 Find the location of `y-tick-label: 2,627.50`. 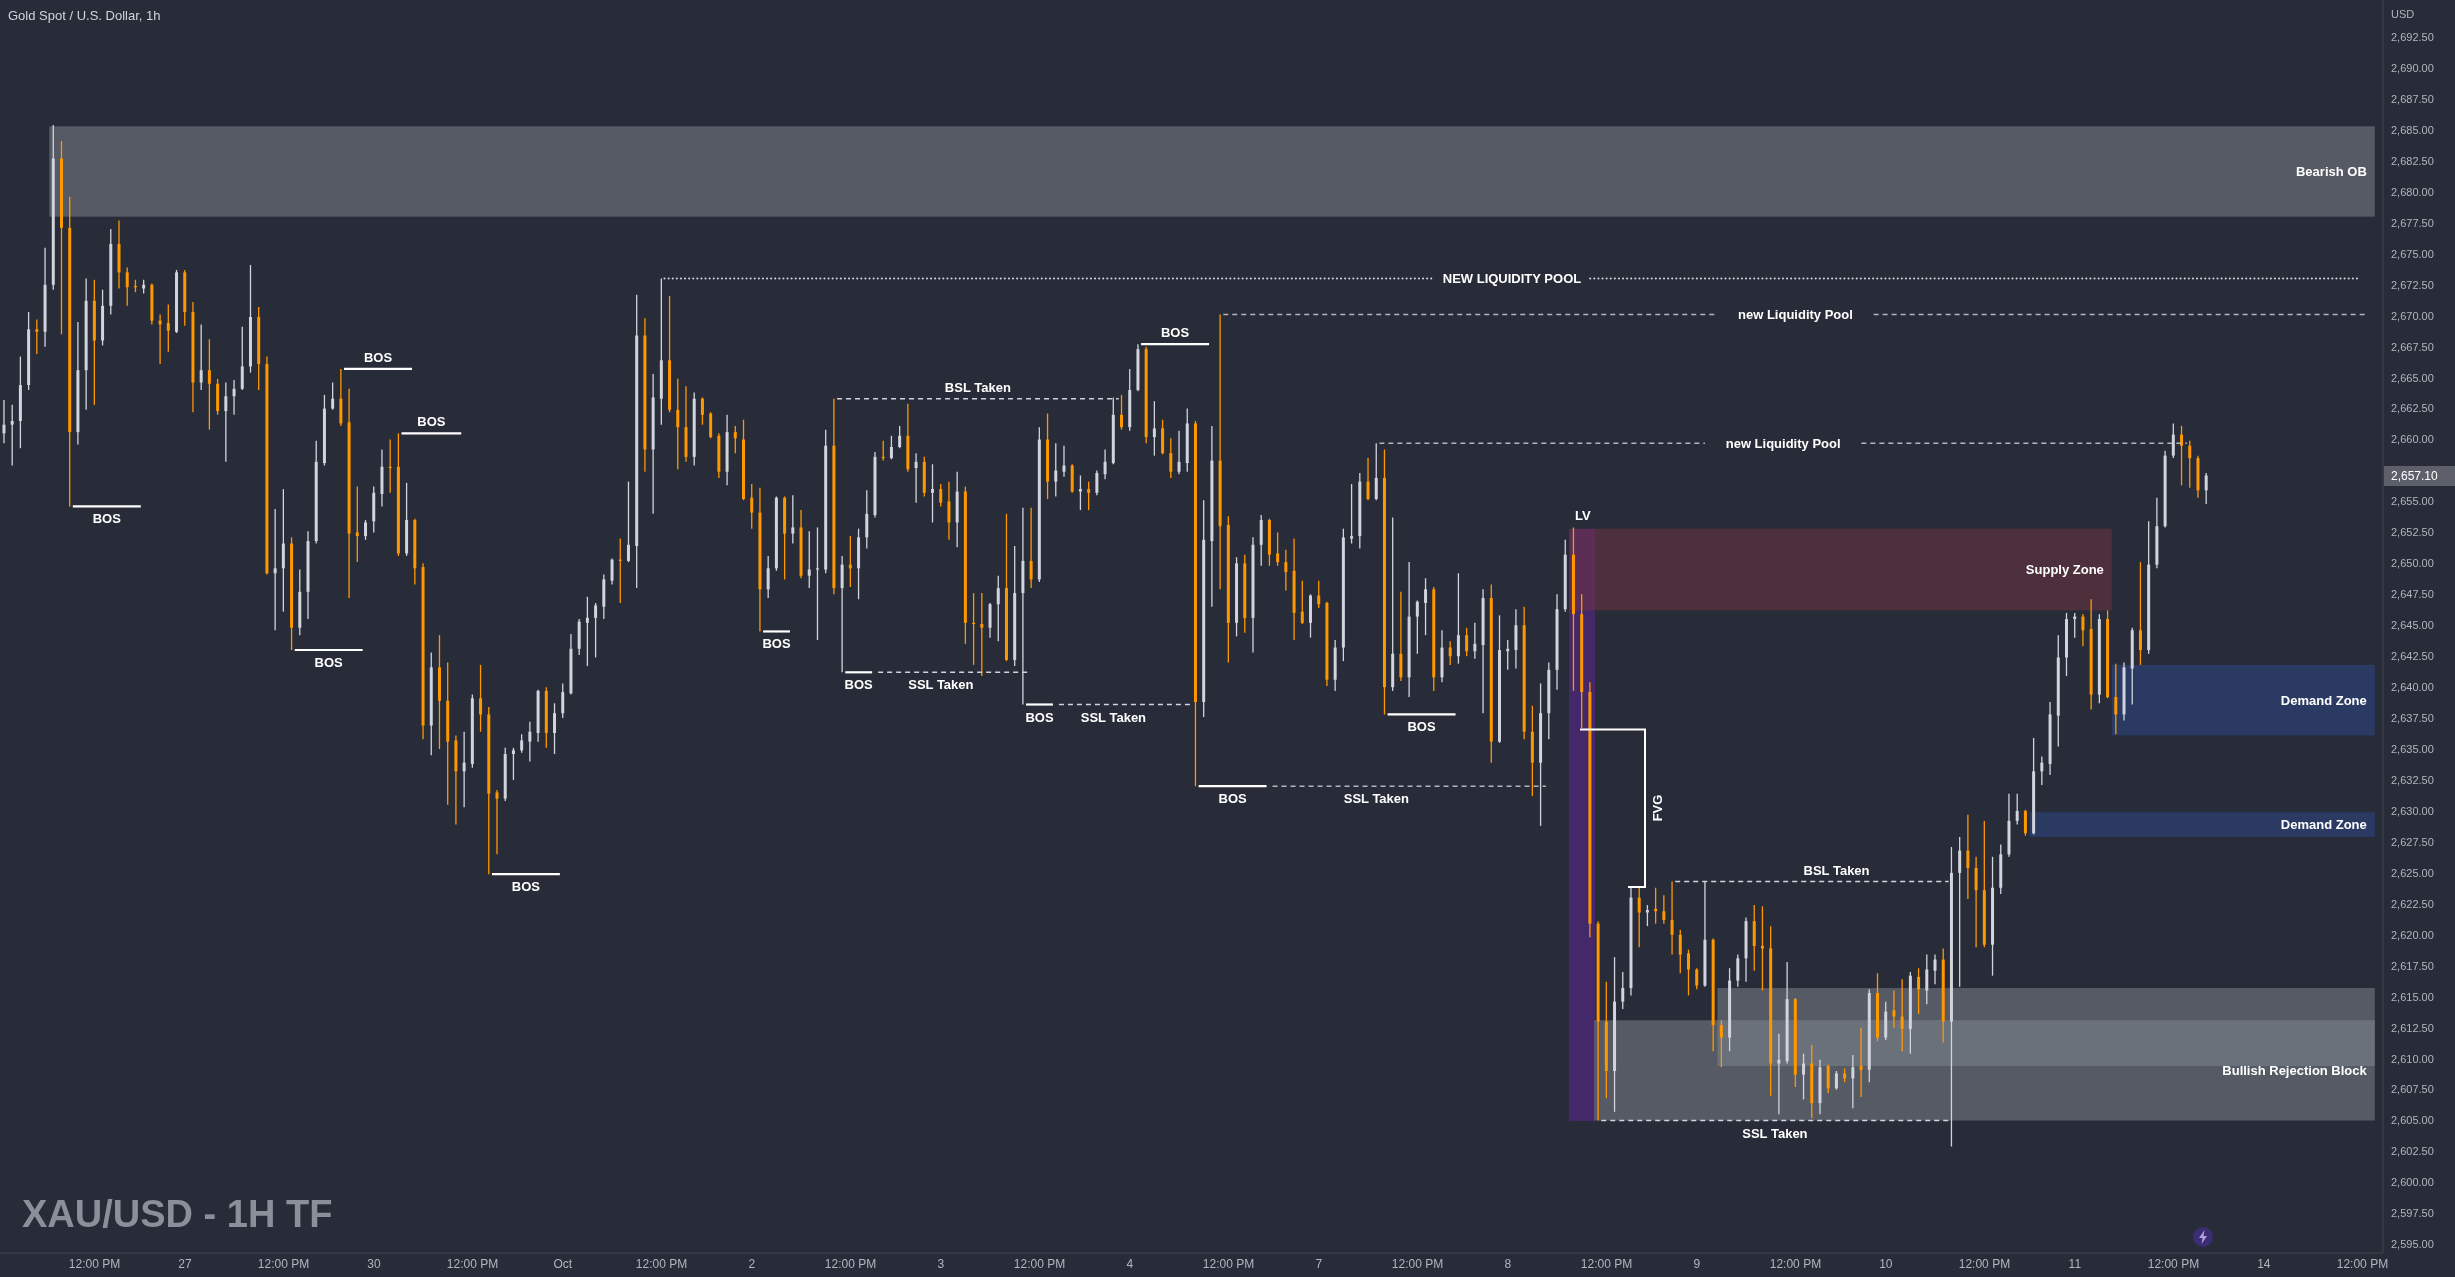

y-tick-label: 2,627.50 is located at coordinates (2412, 841).